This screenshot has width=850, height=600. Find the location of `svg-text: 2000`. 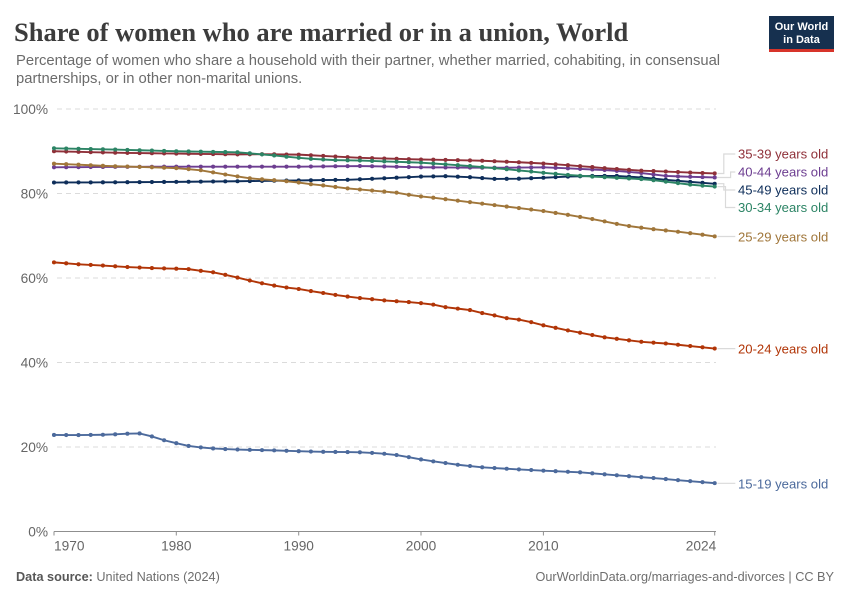

svg-text: 2000 is located at coordinates (421, 546).